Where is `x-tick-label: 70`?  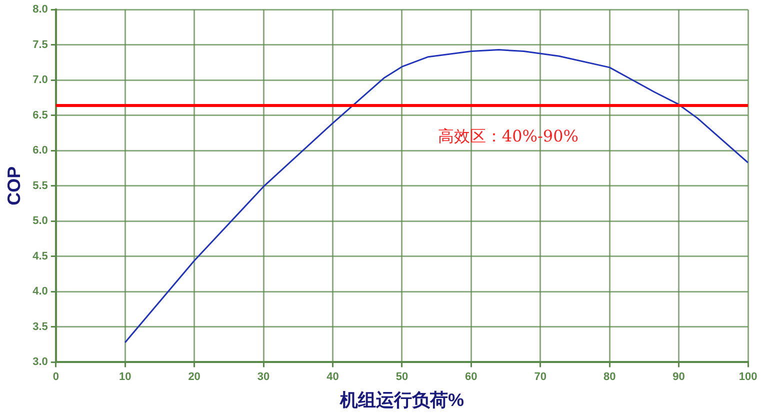 x-tick-label: 70 is located at coordinates (540, 376).